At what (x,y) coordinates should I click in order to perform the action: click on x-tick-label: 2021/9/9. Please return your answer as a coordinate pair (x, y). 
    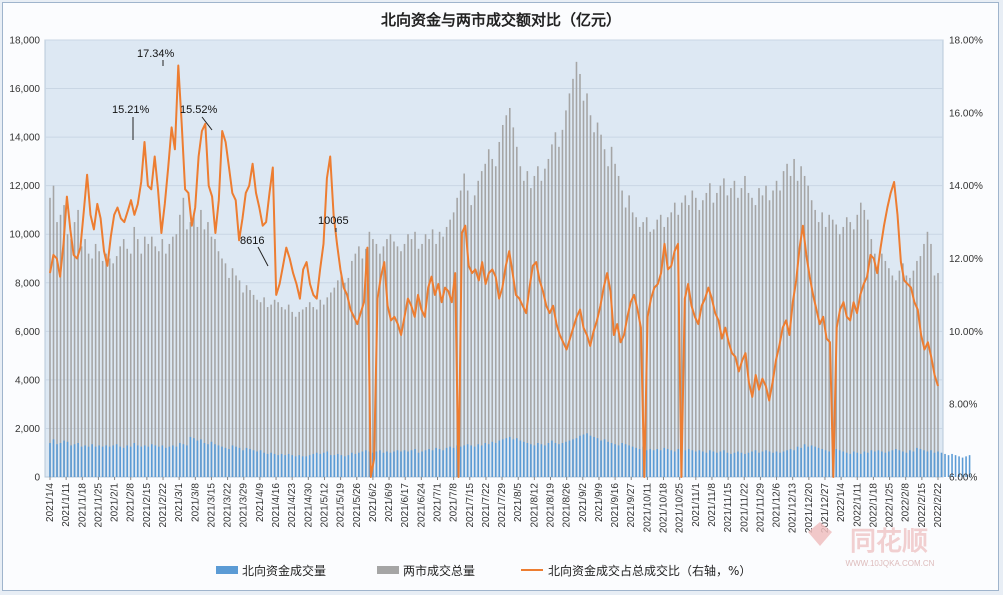
    Looking at the image, I should click on (599, 502).